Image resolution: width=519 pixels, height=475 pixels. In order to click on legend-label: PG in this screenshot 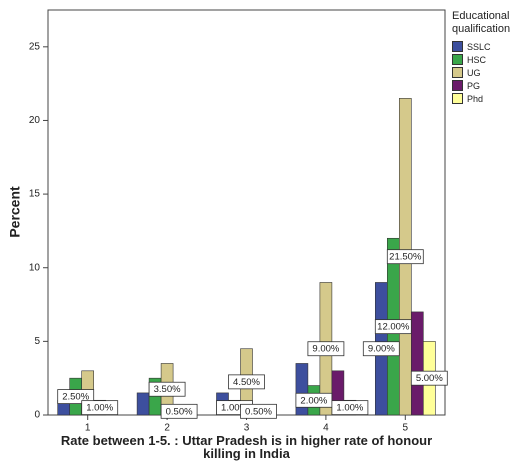, I will do `click(474, 85)`.